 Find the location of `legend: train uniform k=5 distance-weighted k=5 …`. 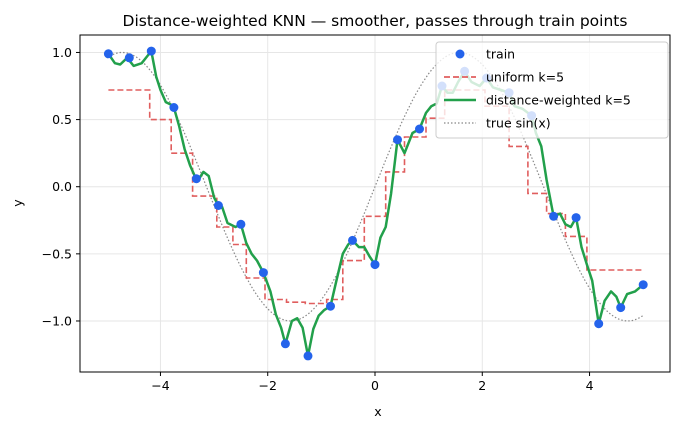

legend: train uniform k=5 distance-weighted k=5 … is located at coordinates (552, 90).